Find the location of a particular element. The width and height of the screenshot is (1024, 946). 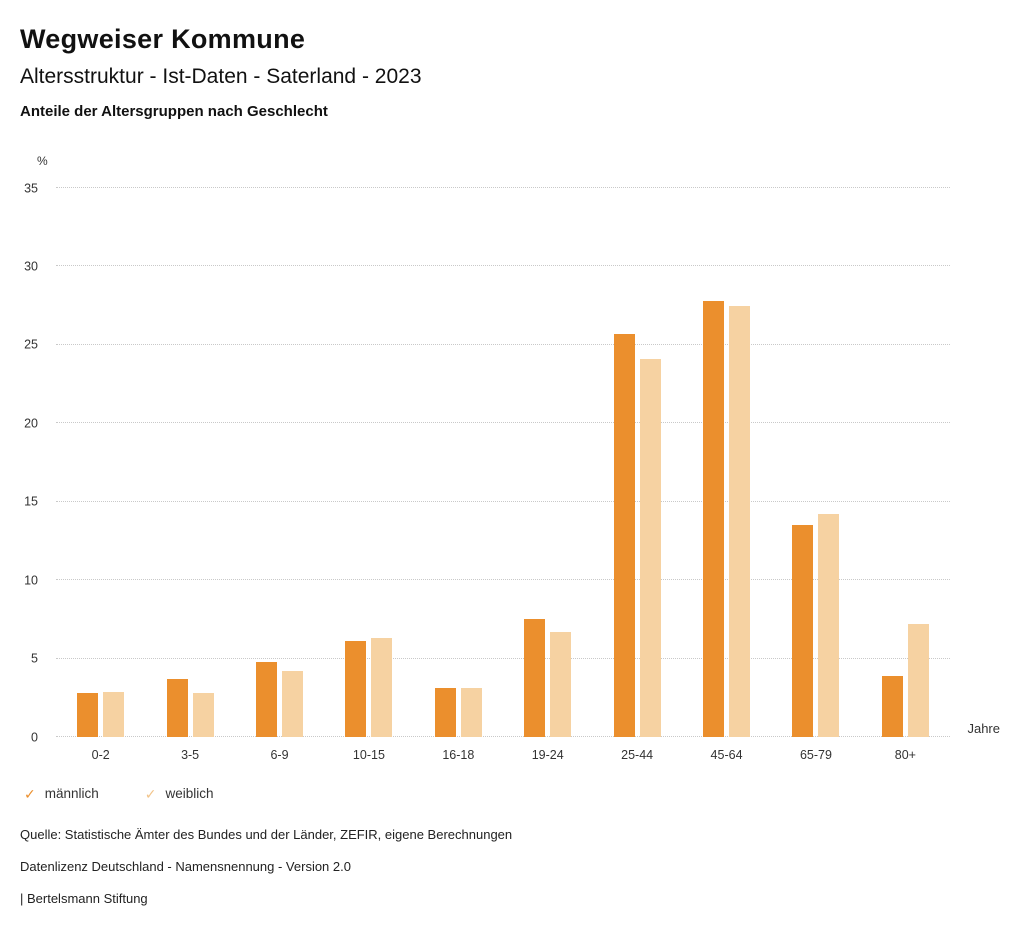

page-title: Wegweiser Kommune is located at coordinates (163, 39).